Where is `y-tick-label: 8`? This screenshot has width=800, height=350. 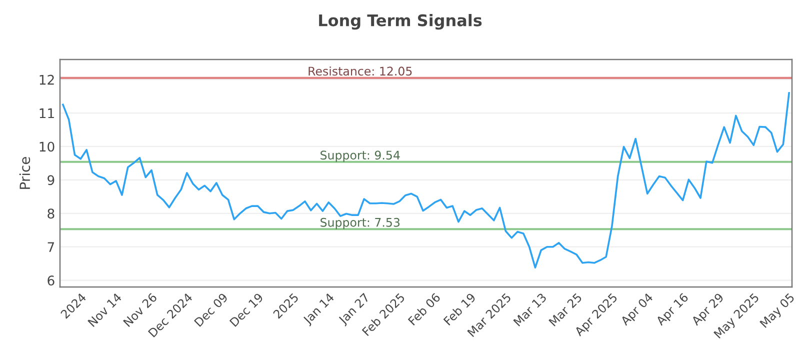 y-tick-label: 8 is located at coordinates (51, 213).